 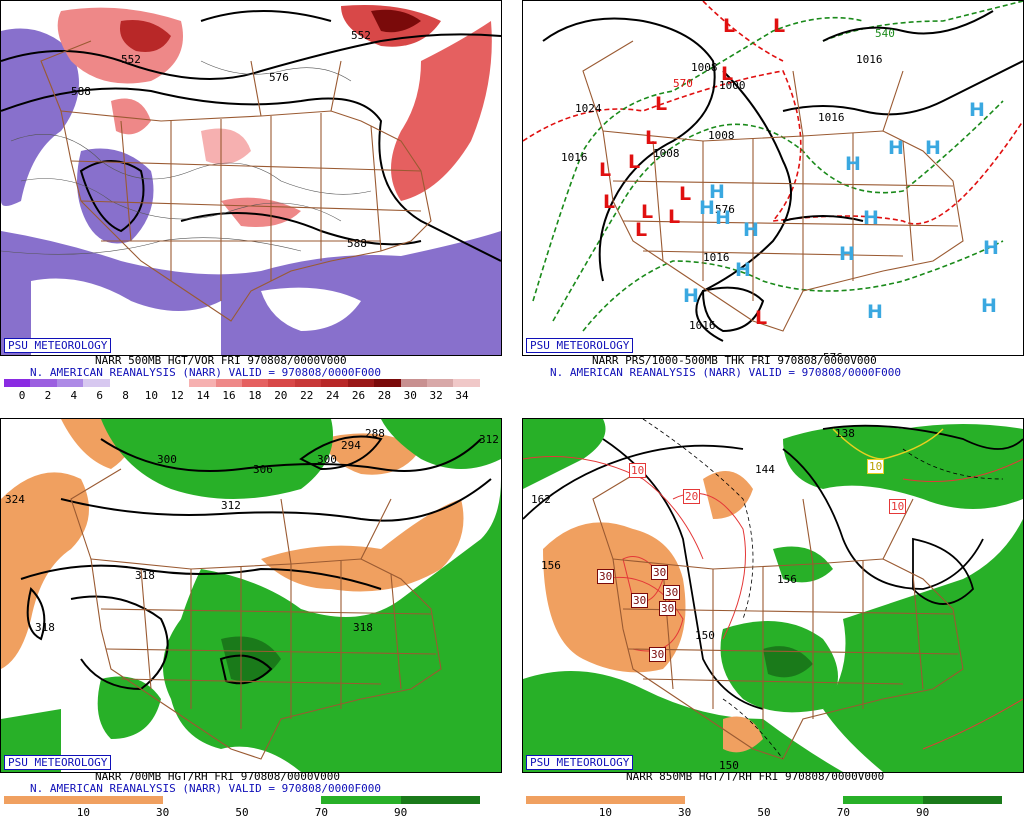 I want to click on height-label: 552, so click(x=361, y=35).